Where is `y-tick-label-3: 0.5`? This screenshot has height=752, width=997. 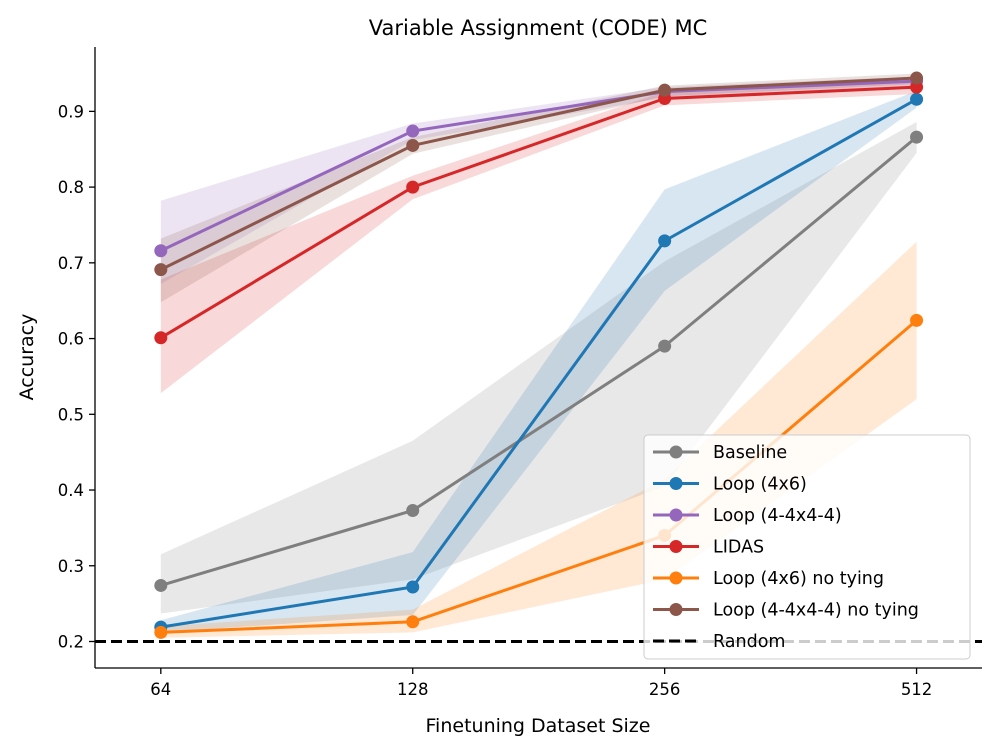
y-tick-label-3: 0.5 is located at coordinates (71, 414).